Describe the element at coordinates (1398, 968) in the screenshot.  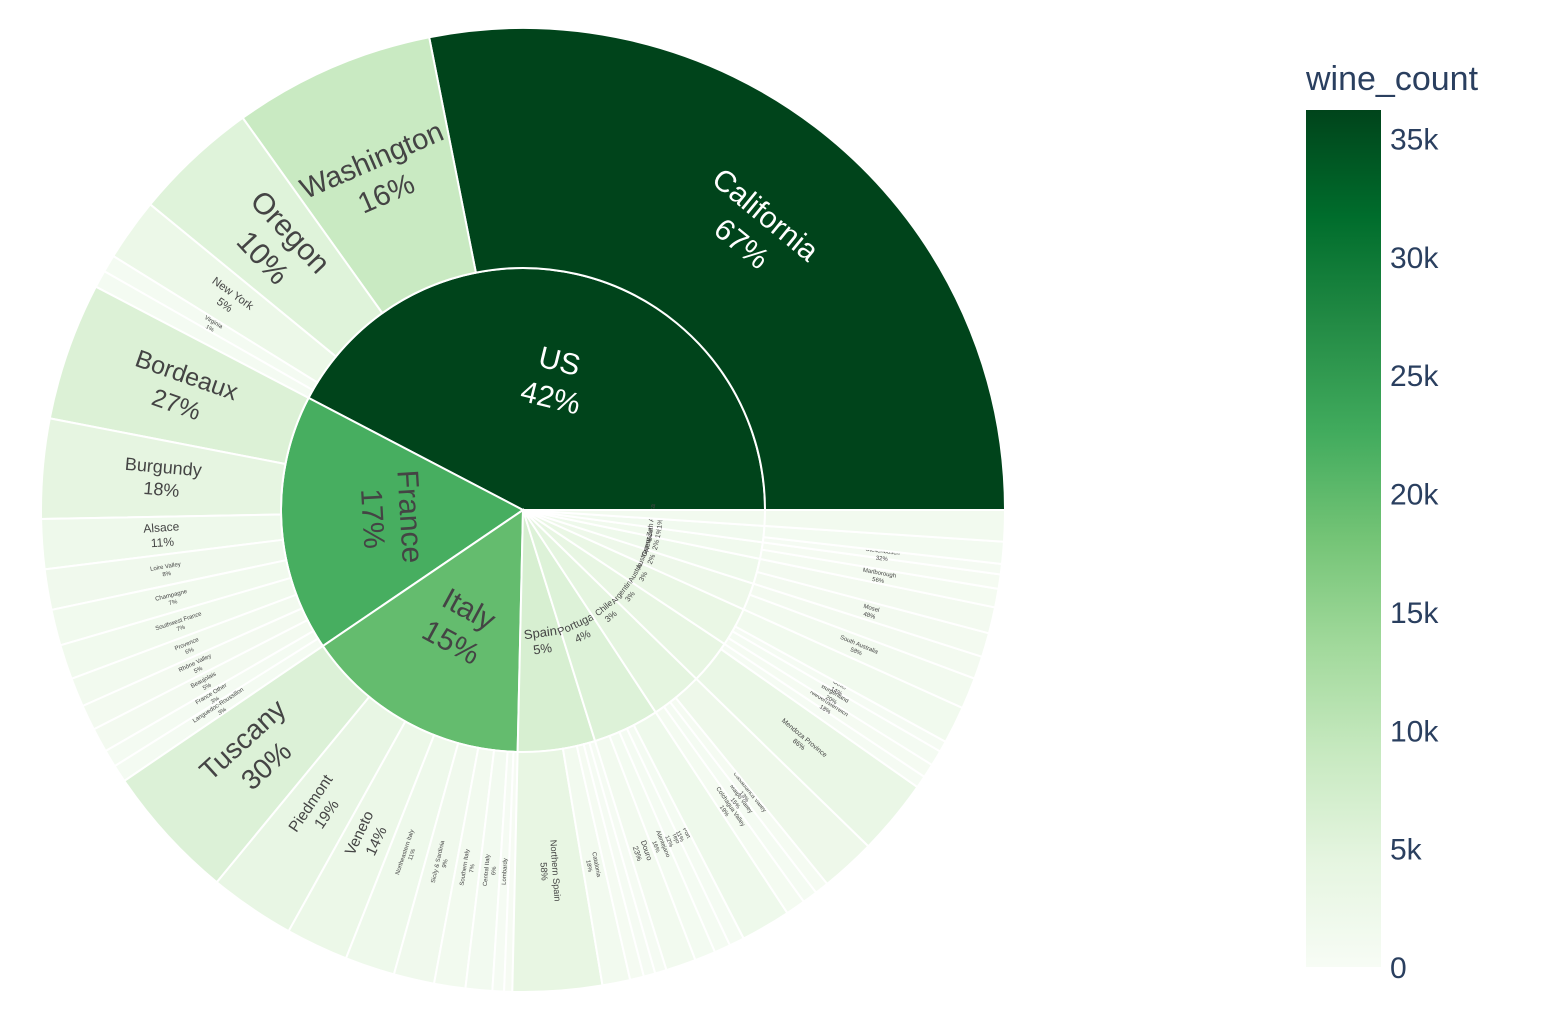
I see `colorbar-tick-label: 0` at that location.